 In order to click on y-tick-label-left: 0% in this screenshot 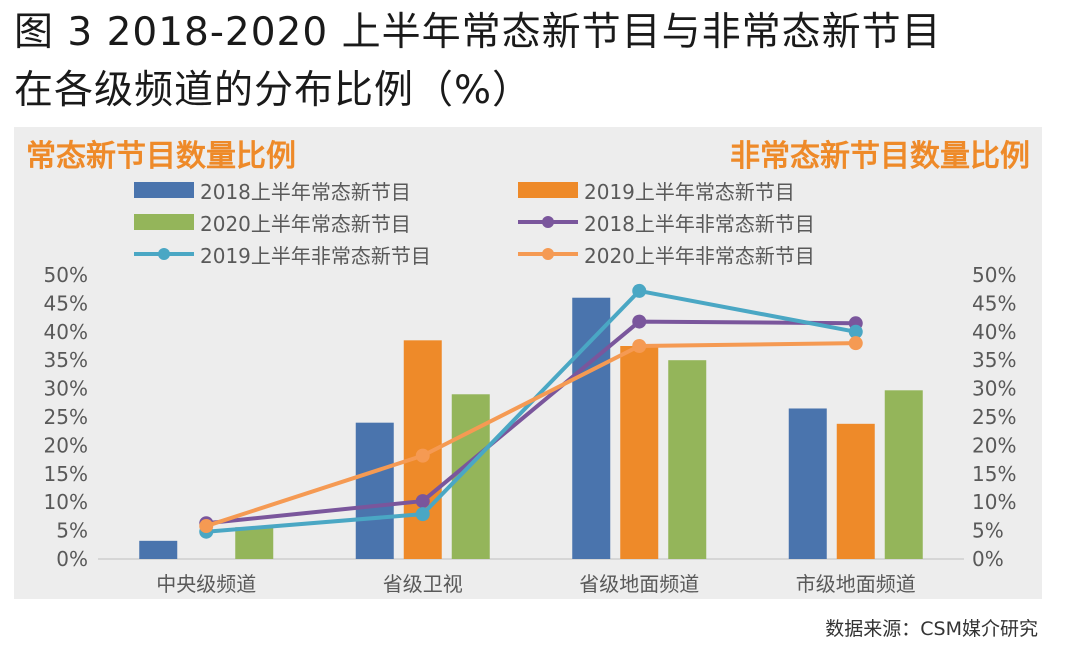, I will do `click(72, 559)`.